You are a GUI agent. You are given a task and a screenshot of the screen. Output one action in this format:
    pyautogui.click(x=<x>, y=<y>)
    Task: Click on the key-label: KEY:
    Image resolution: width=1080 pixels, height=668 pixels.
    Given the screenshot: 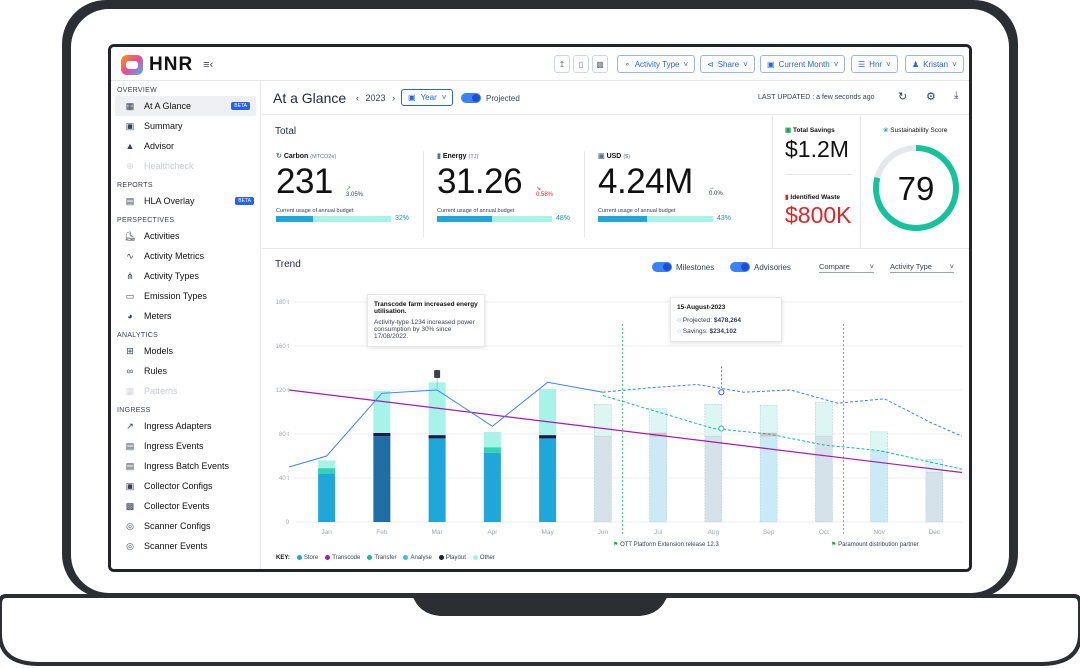 What is the action you would take?
    pyautogui.click(x=283, y=558)
    